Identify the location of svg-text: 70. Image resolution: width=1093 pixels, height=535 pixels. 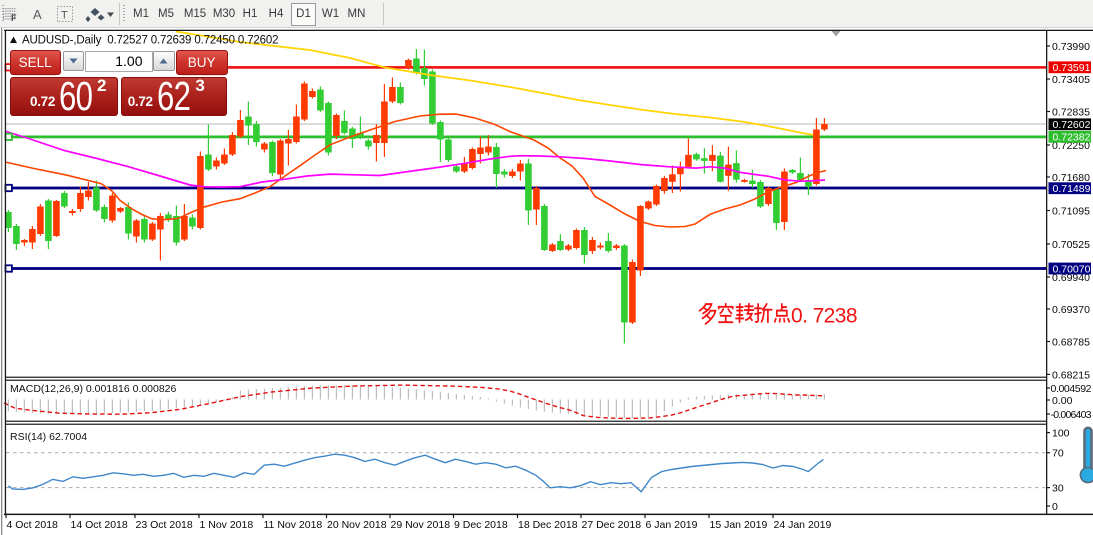
(1058, 454).